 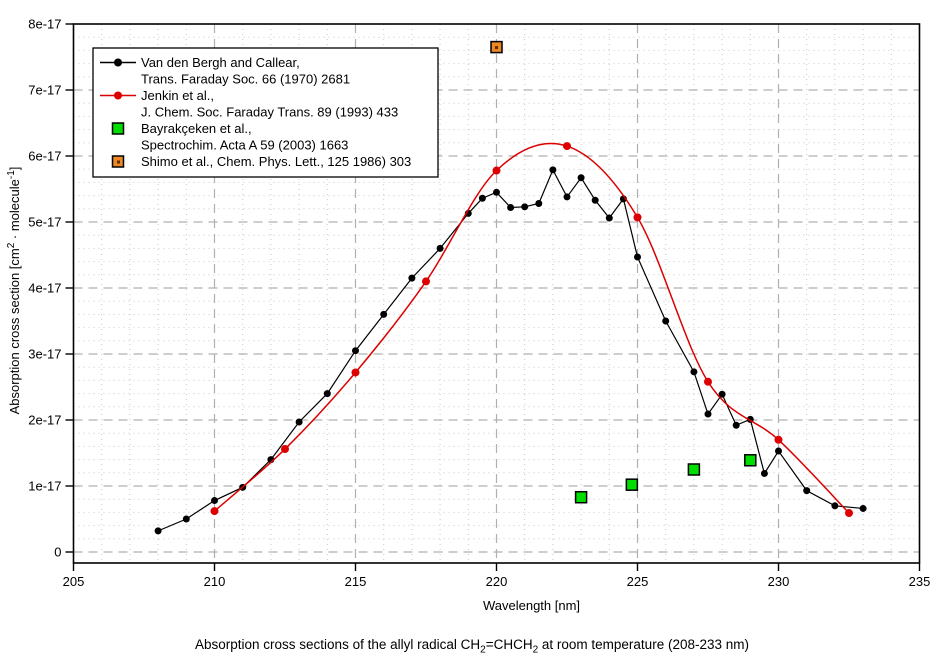 I want to click on x-axis-title: Wavelength [nm], so click(x=531, y=605).